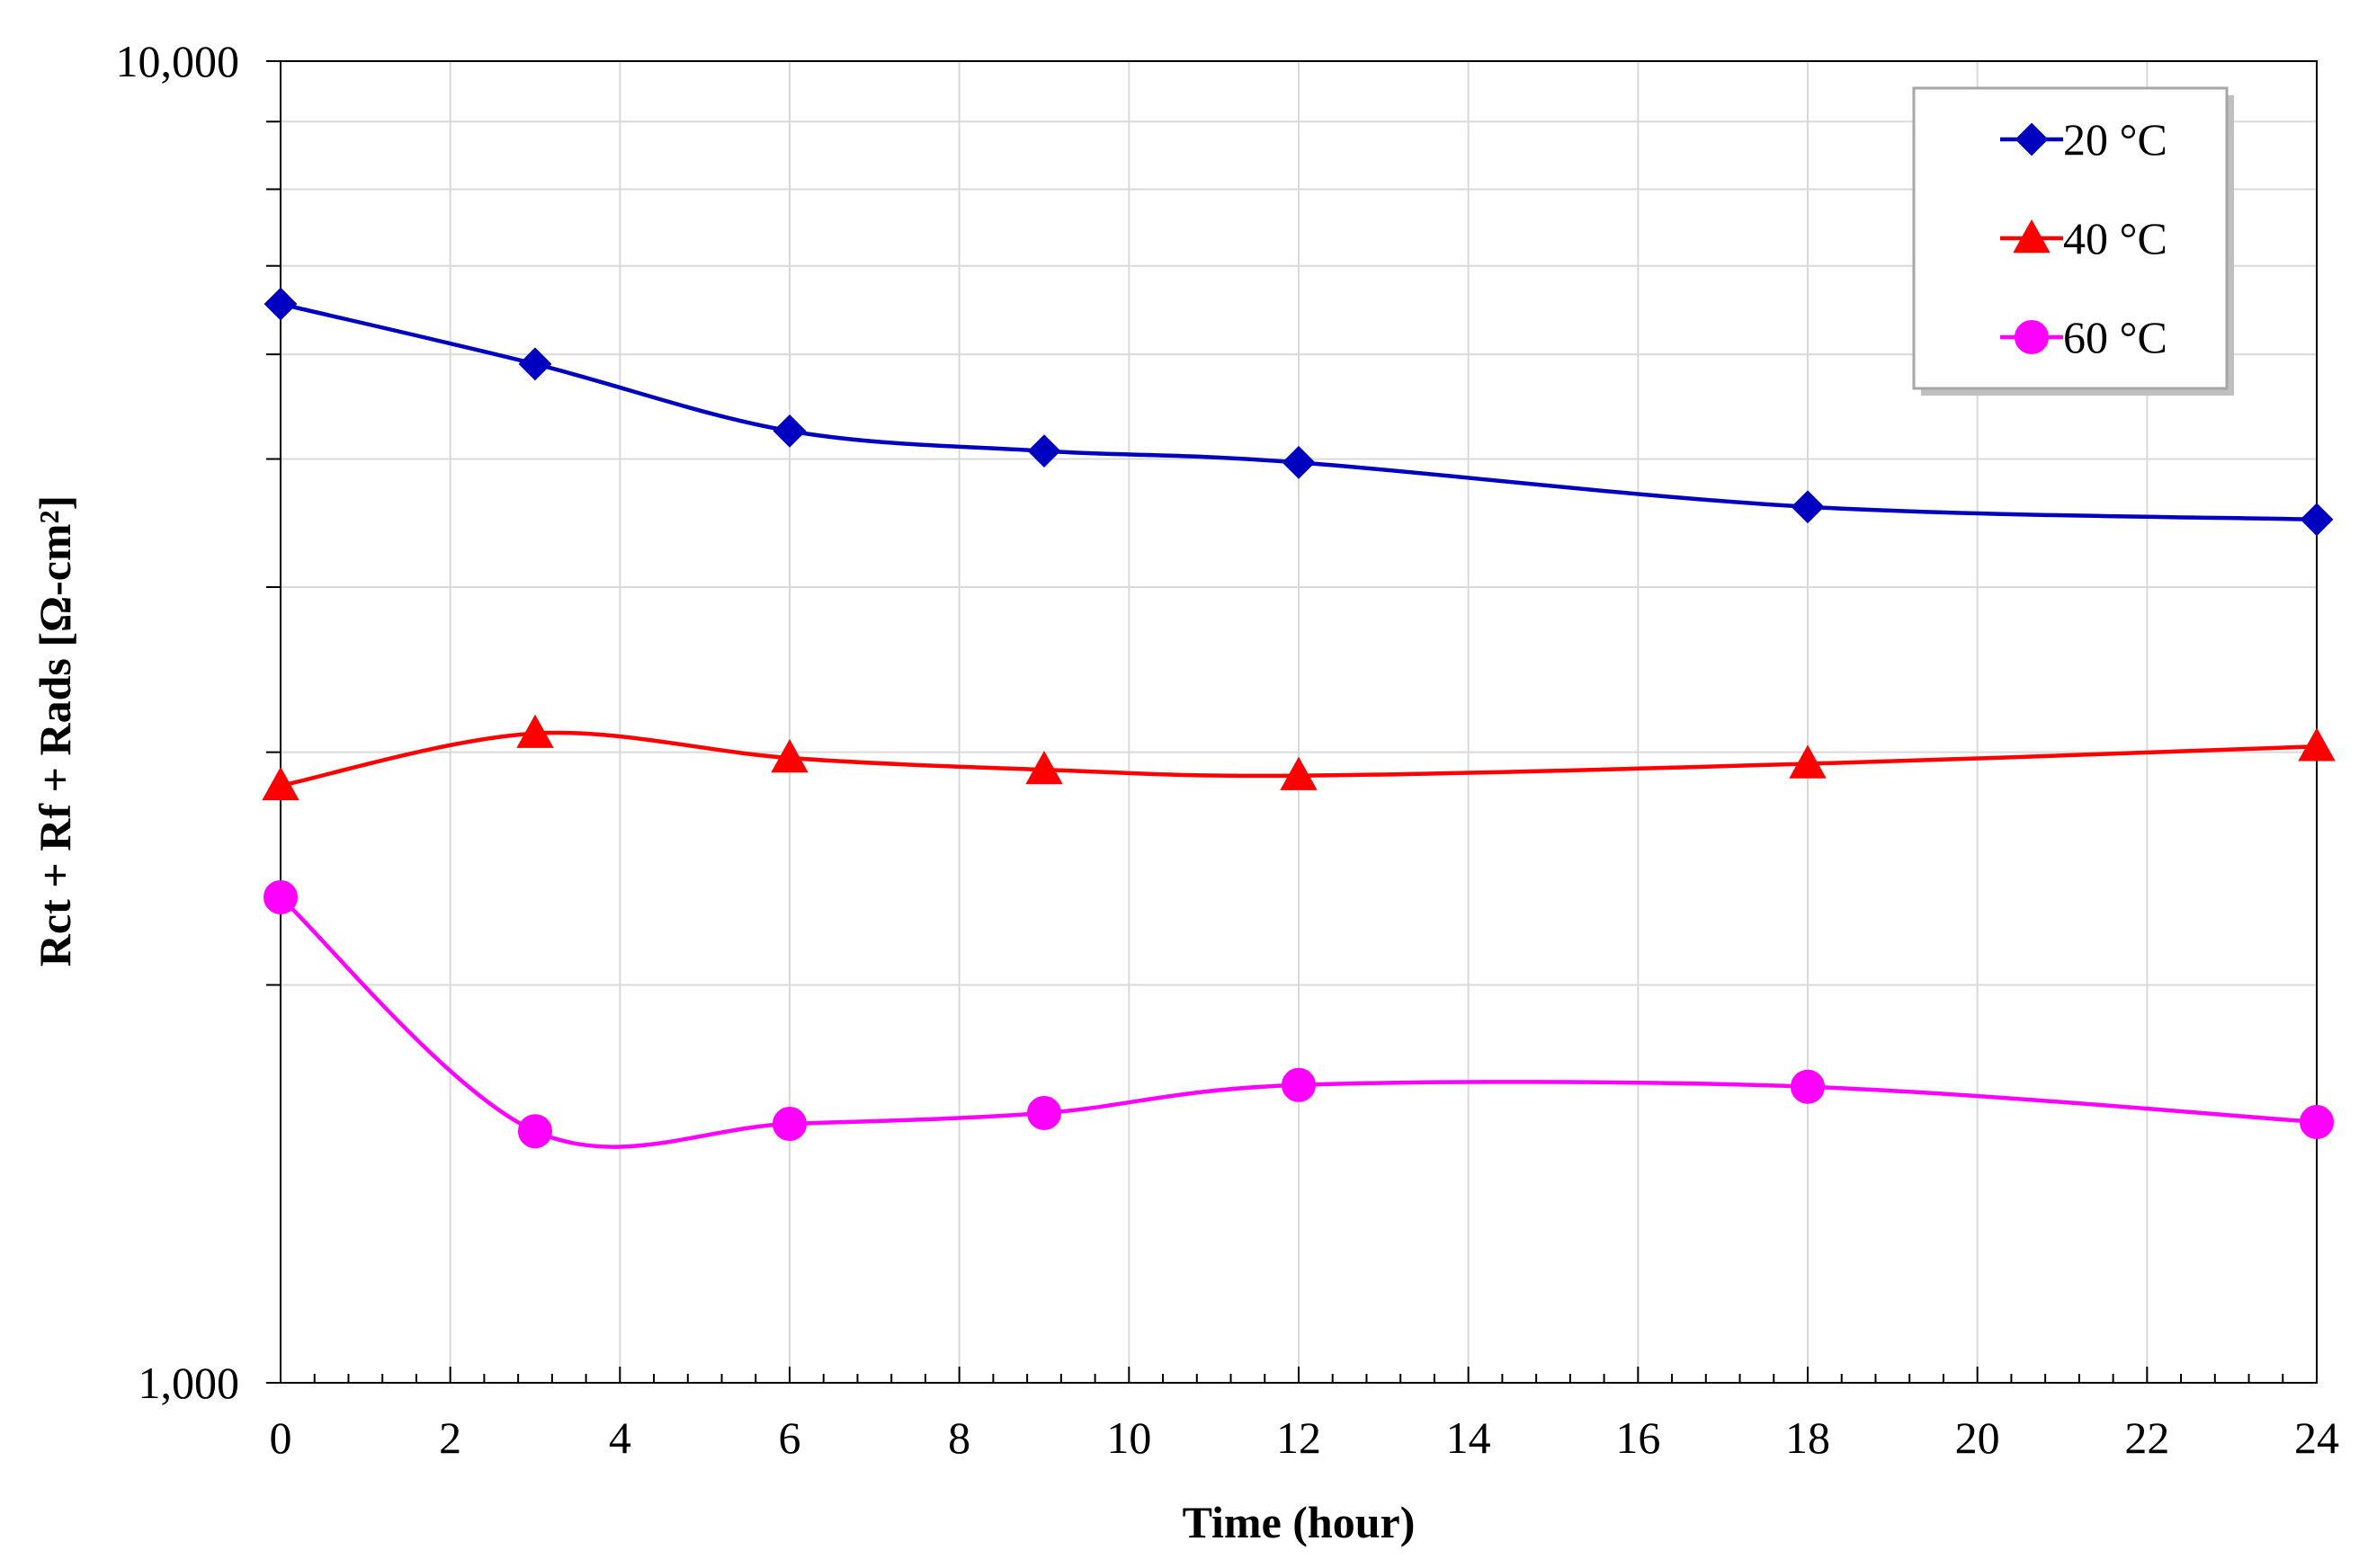 This screenshot has height=1568, width=2368. I want to click on x-tick-label: 8, so click(959, 1437).